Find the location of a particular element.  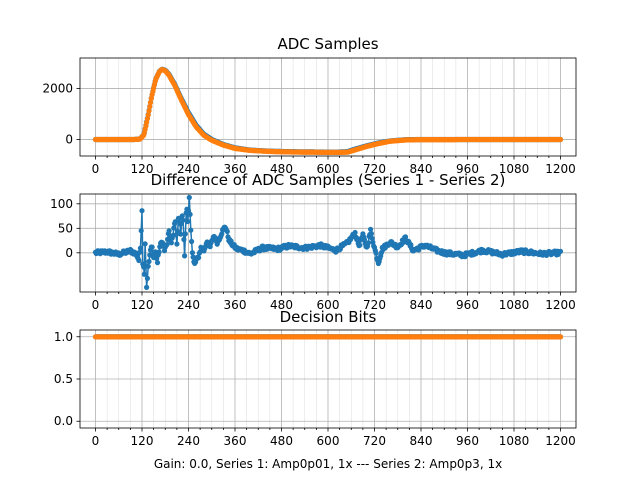

difference-x-tick-label: 600 is located at coordinates (328, 305).